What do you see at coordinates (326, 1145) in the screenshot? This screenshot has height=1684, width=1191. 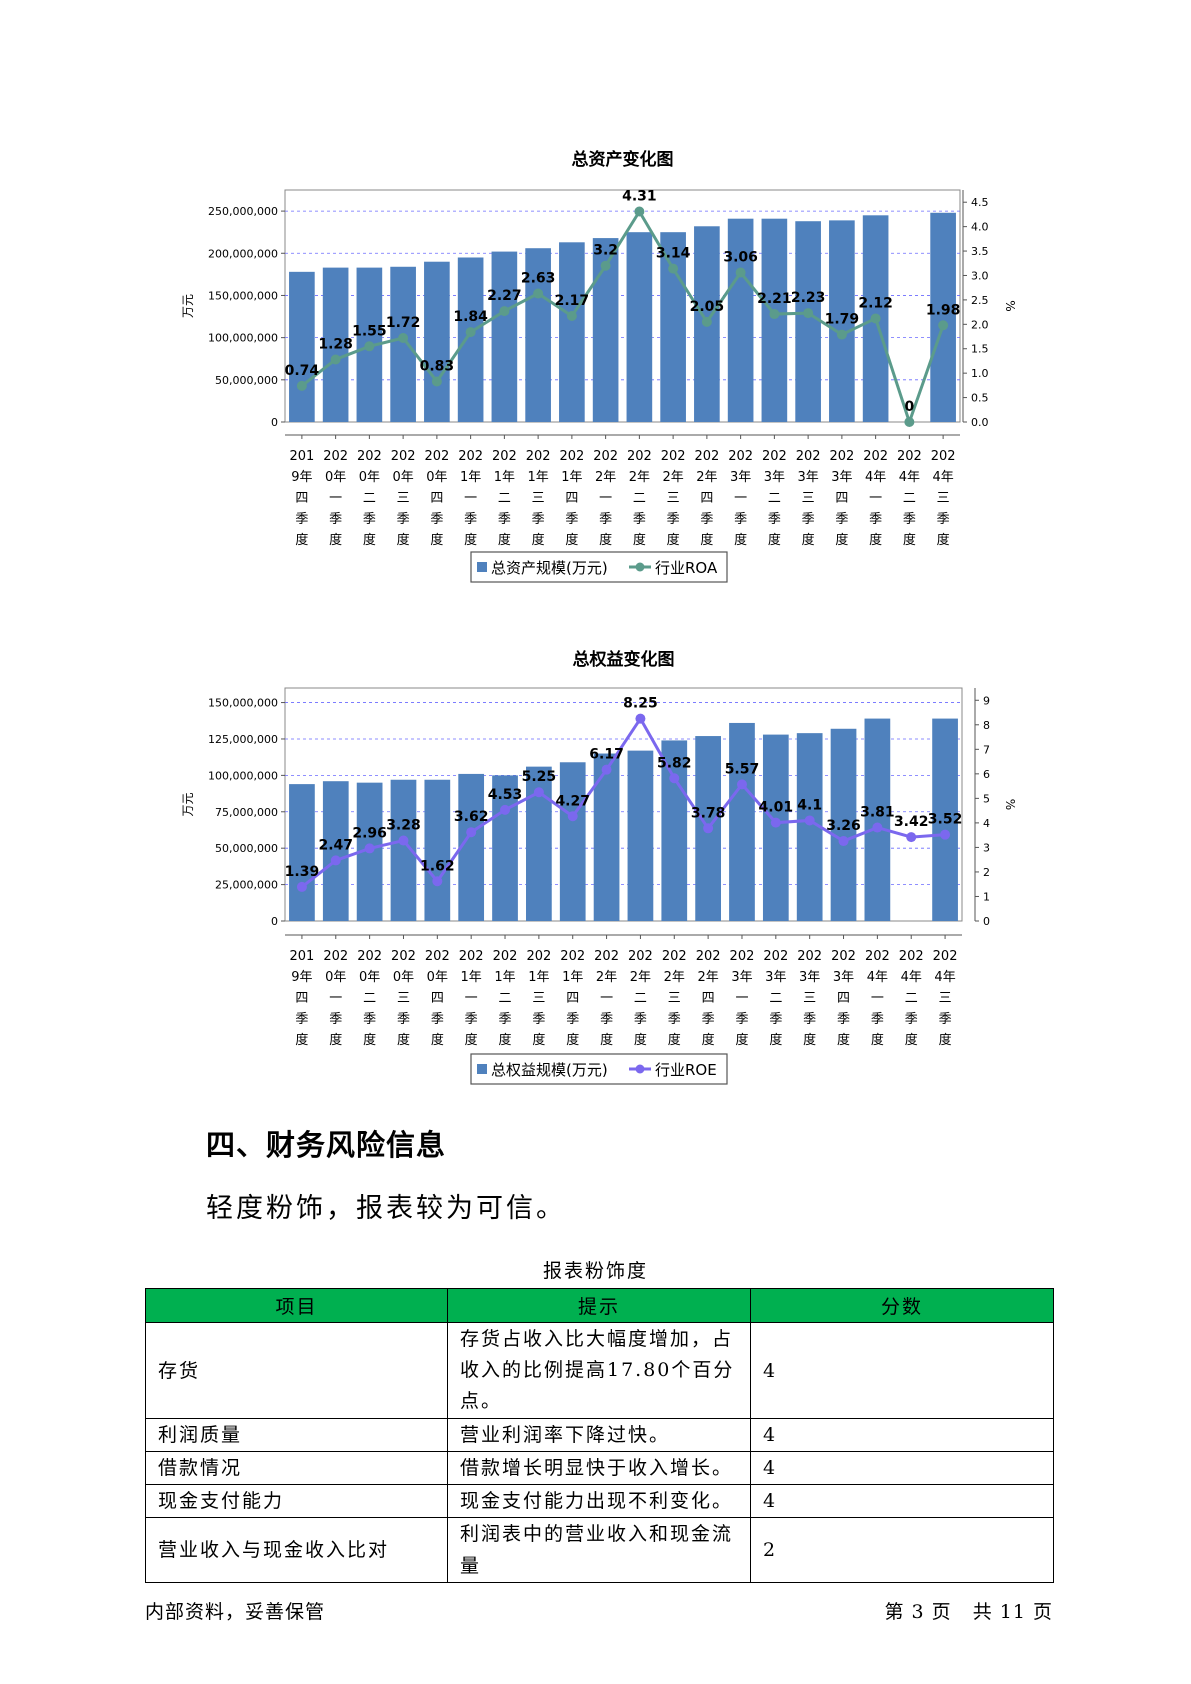 I see `section-title: 四、财务风险信息` at bounding box center [326, 1145].